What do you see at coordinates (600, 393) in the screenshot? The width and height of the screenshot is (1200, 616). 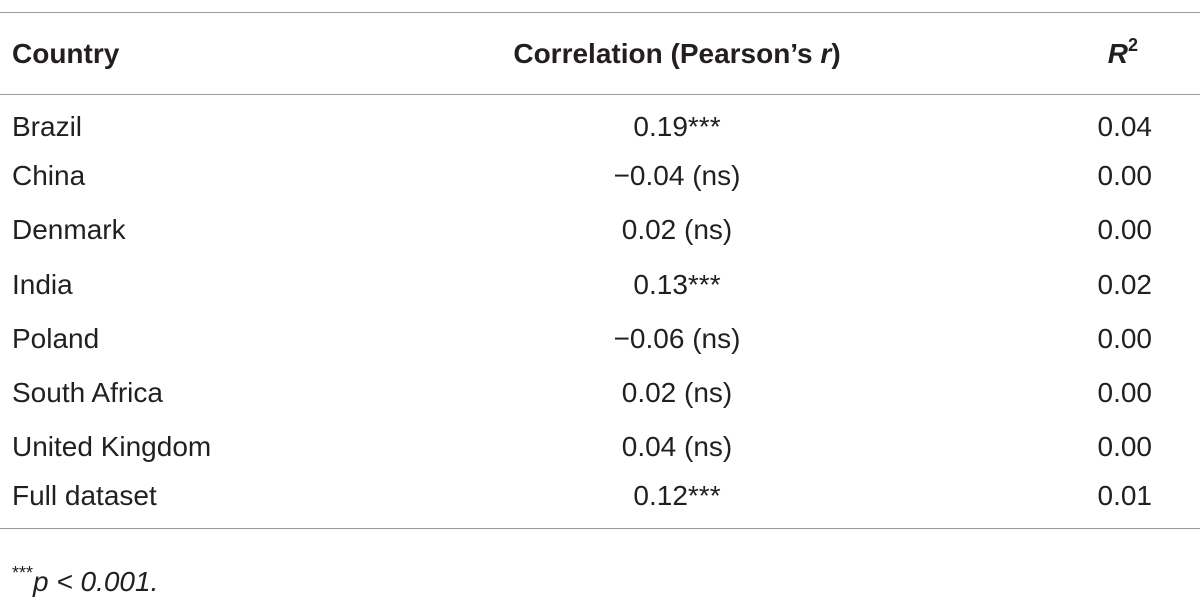 I see `table-row: South Africa 0.02 (ns) 0.00` at bounding box center [600, 393].